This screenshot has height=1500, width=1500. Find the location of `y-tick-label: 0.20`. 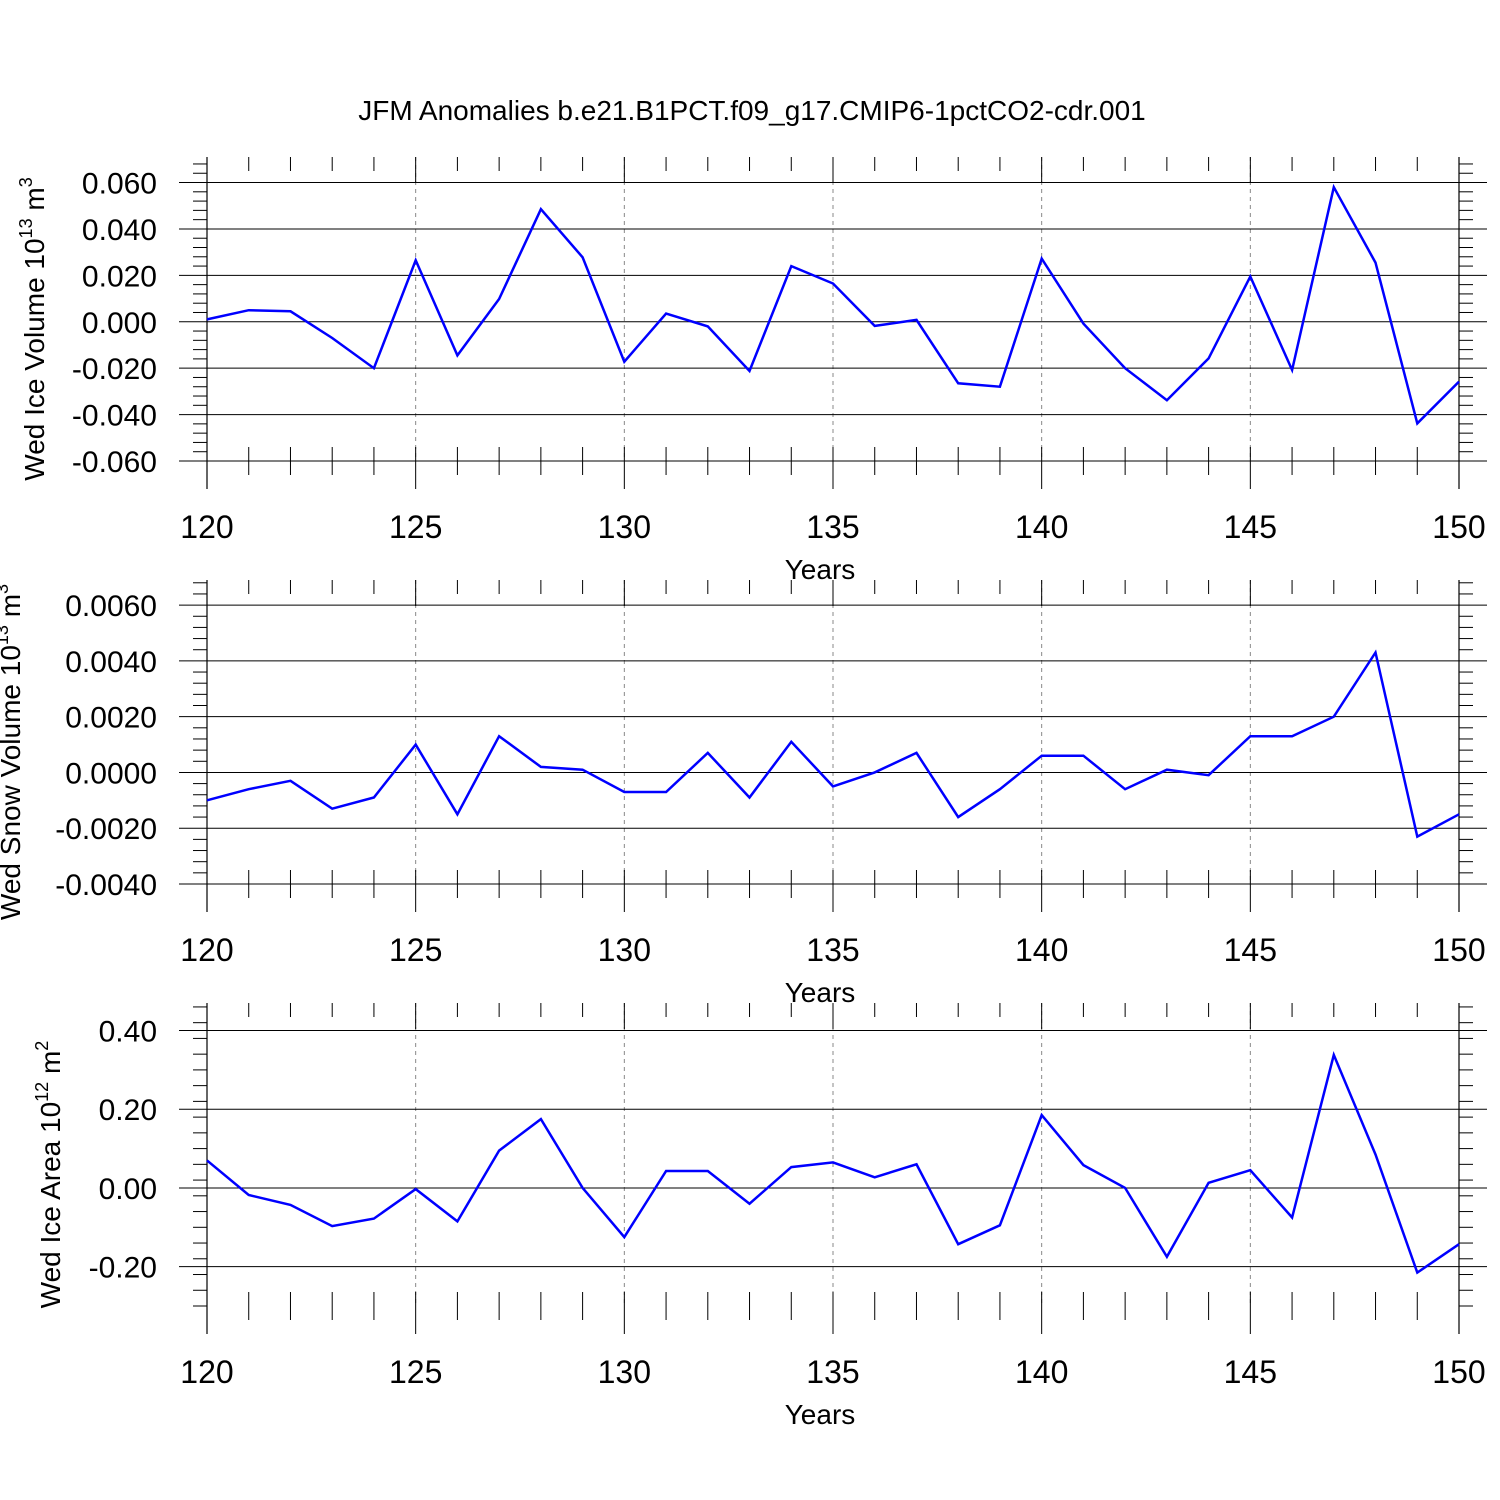

y-tick-label: 0.20 is located at coordinates (128, 1110).